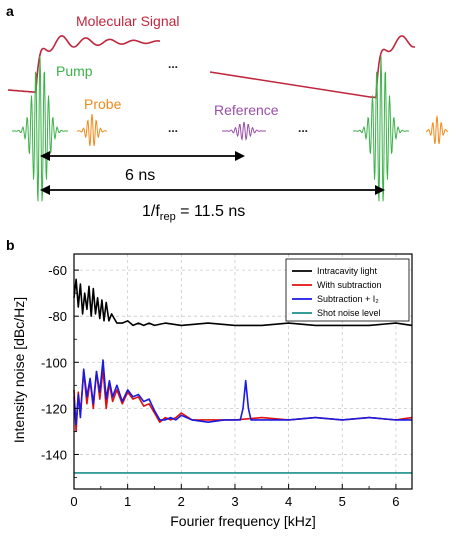 The height and width of the screenshot is (542, 450). What do you see at coordinates (73, 501) in the screenshot?
I see `x-tick-label: 0` at bounding box center [73, 501].